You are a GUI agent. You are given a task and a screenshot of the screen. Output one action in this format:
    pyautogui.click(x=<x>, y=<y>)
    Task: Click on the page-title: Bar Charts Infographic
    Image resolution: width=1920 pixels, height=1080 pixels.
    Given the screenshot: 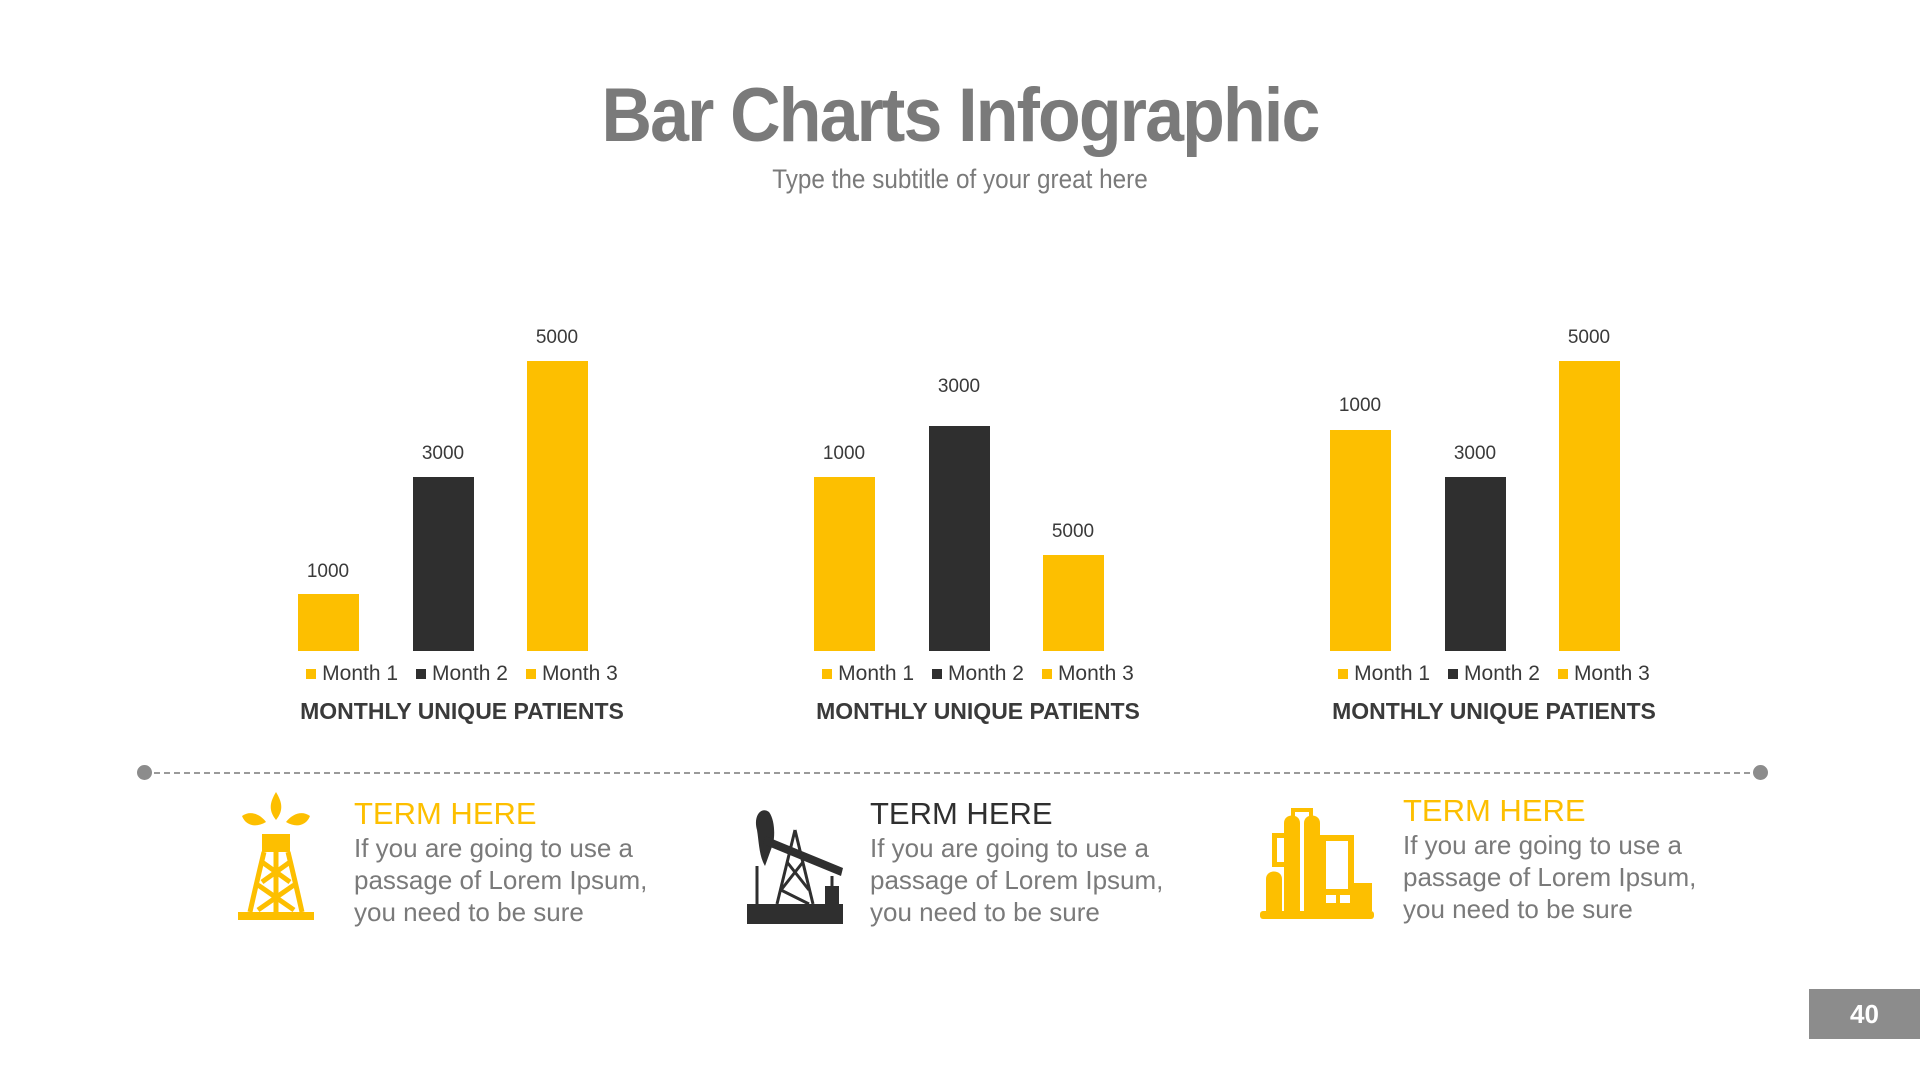 What is the action you would take?
    pyautogui.click(x=960, y=115)
    